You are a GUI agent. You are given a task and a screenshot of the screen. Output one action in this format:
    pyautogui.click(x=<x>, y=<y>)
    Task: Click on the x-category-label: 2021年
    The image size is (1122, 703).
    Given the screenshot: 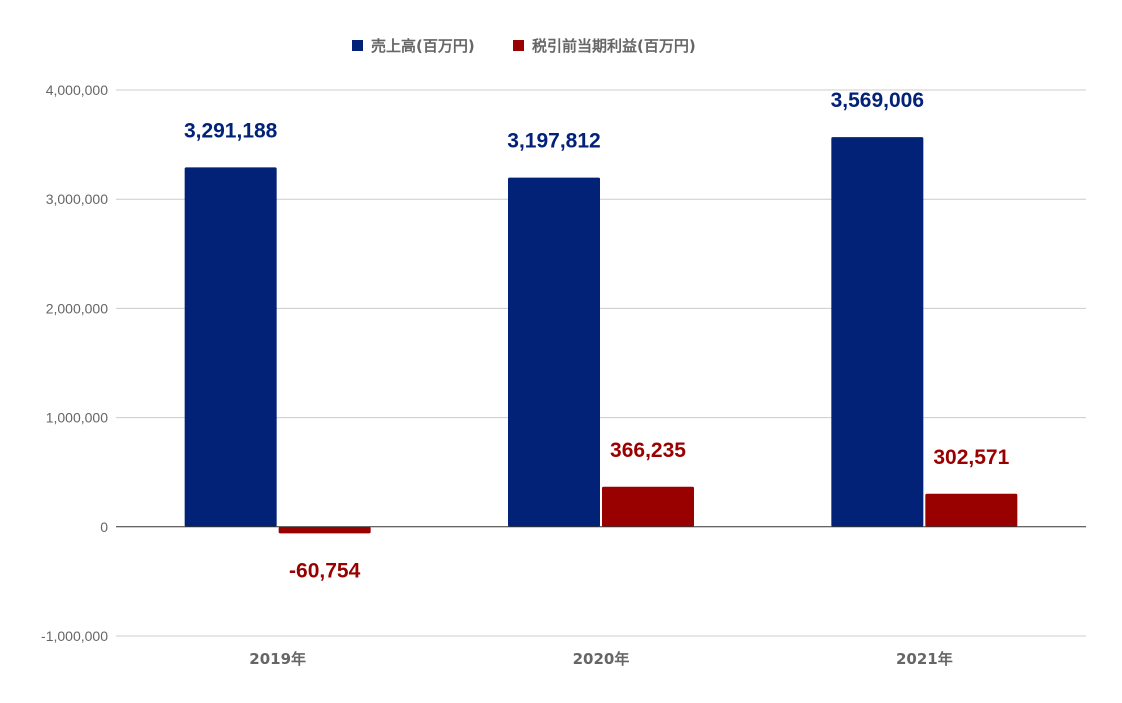 What is the action you would take?
    pyautogui.click(x=924, y=659)
    